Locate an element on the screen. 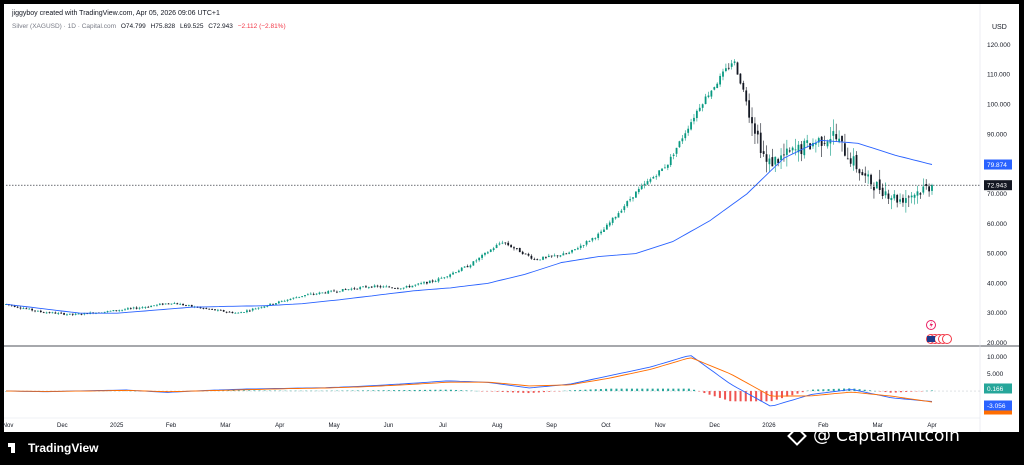  y-tick-label: 120.000 is located at coordinates (999, 45).